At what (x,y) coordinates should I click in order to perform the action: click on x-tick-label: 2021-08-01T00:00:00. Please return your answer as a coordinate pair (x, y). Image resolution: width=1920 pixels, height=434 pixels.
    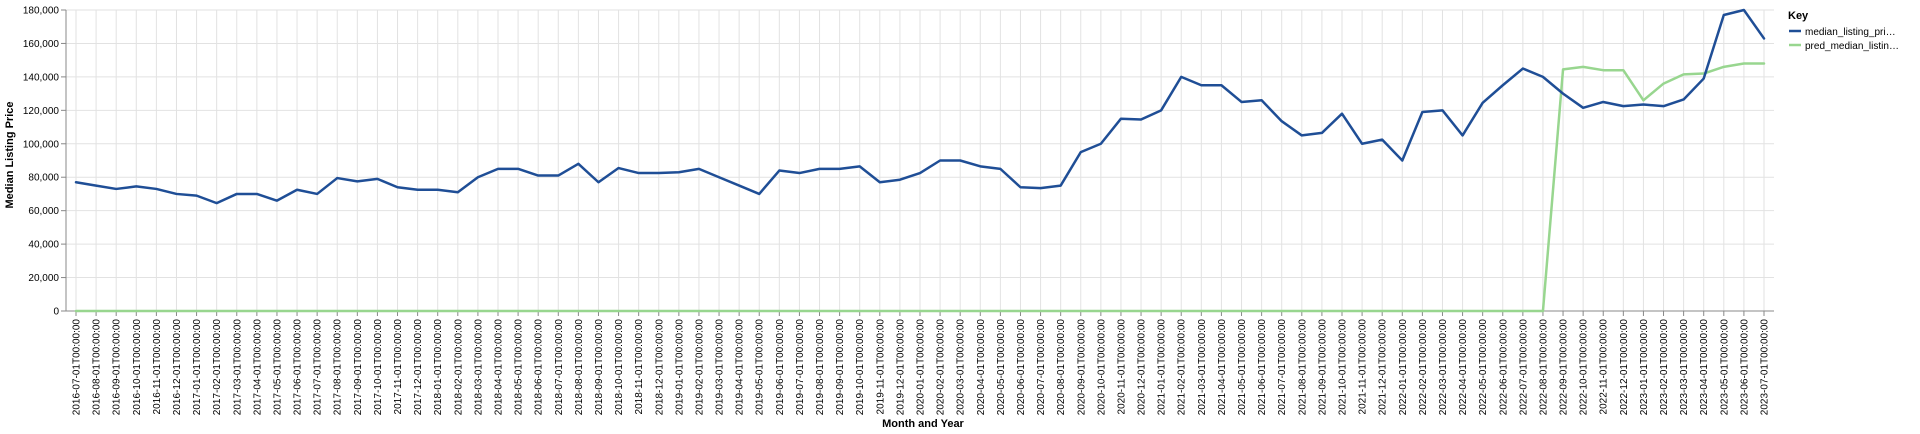
    Looking at the image, I should click on (1302, 367).